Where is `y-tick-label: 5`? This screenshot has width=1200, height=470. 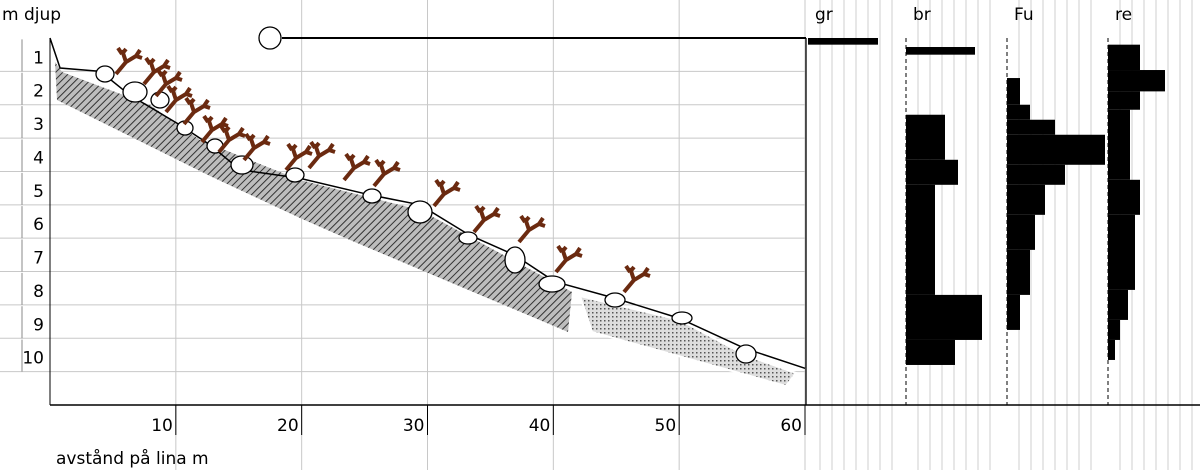 y-tick-label: 5 is located at coordinates (38, 192).